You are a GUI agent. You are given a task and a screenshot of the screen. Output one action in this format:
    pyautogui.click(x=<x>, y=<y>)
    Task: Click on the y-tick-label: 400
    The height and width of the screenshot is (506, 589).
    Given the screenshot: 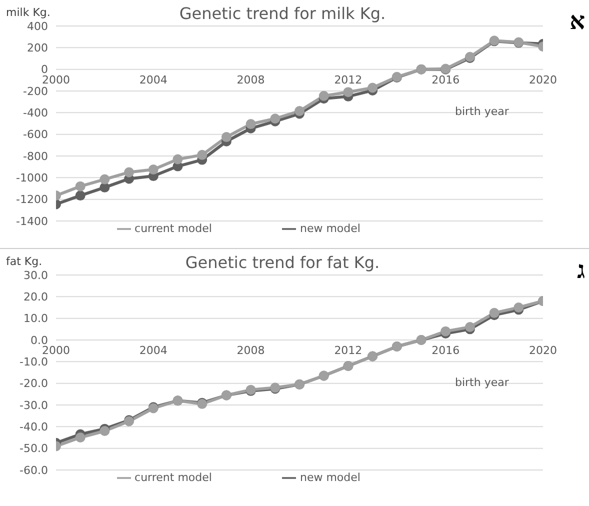 What is the action you would take?
    pyautogui.click(x=37, y=26)
    